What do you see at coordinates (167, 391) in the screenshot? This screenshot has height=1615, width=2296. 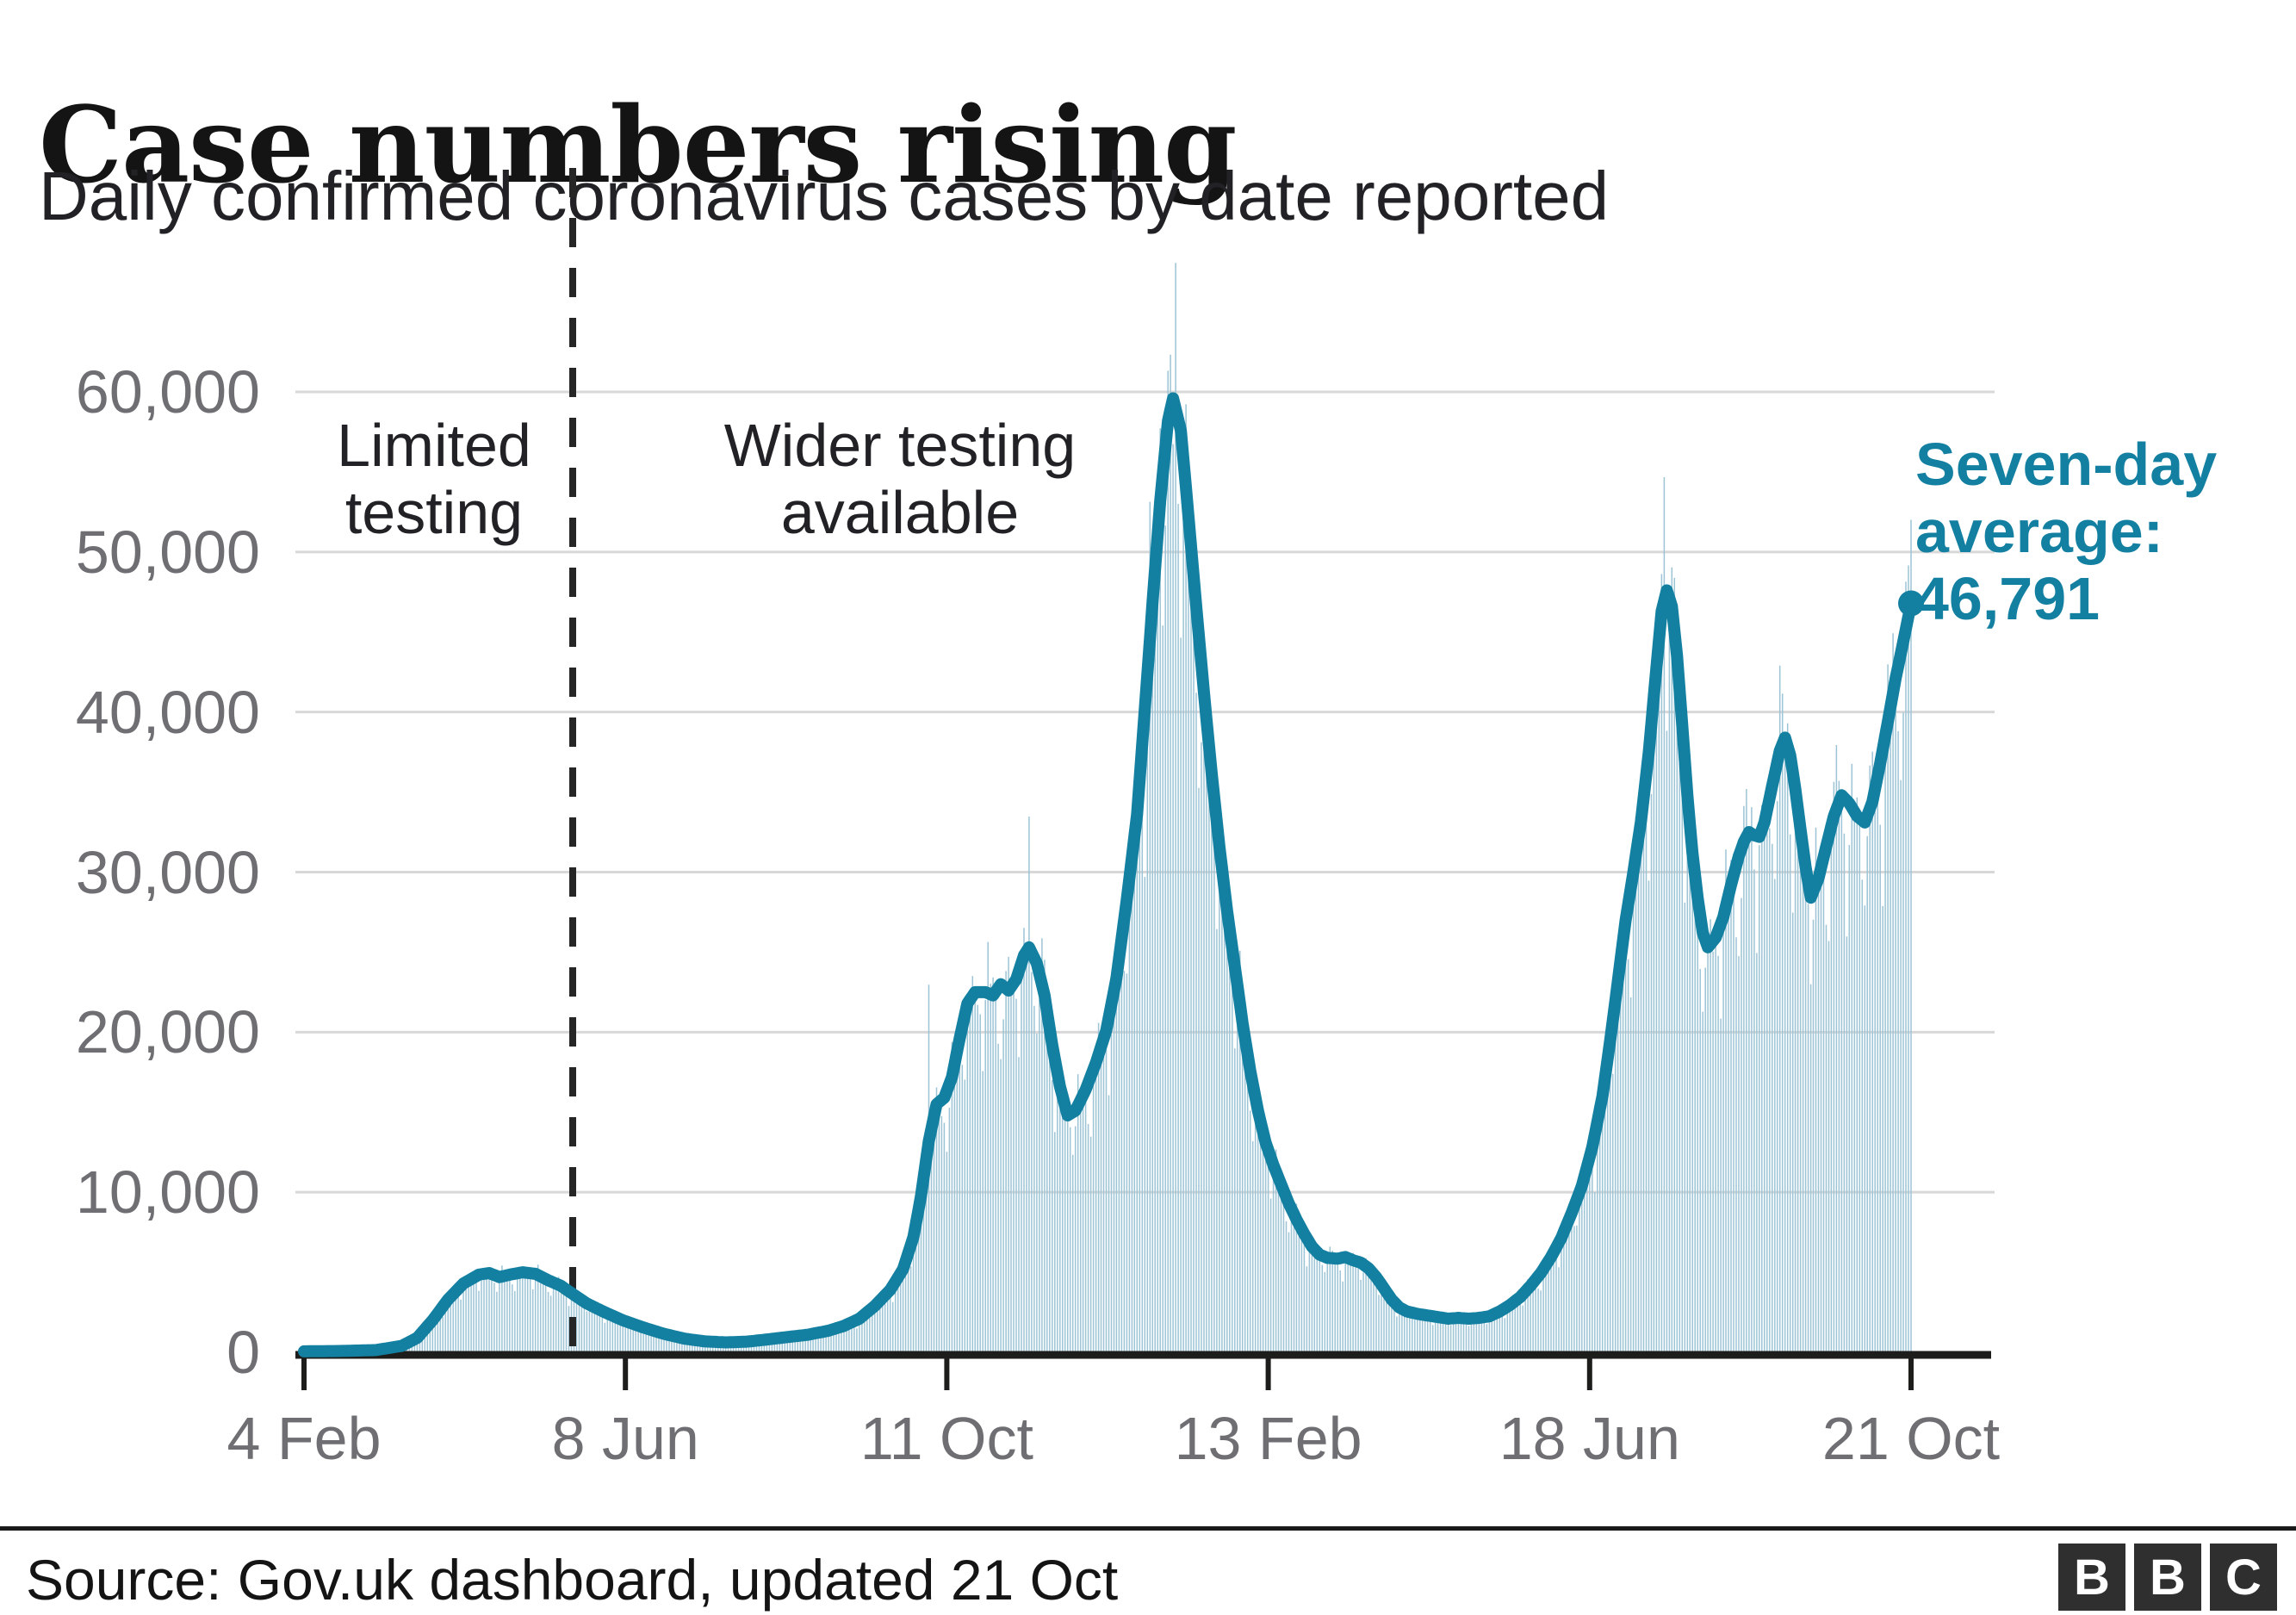 I see `y-axis-label-60000: 60,000` at bounding box center [167, 391].